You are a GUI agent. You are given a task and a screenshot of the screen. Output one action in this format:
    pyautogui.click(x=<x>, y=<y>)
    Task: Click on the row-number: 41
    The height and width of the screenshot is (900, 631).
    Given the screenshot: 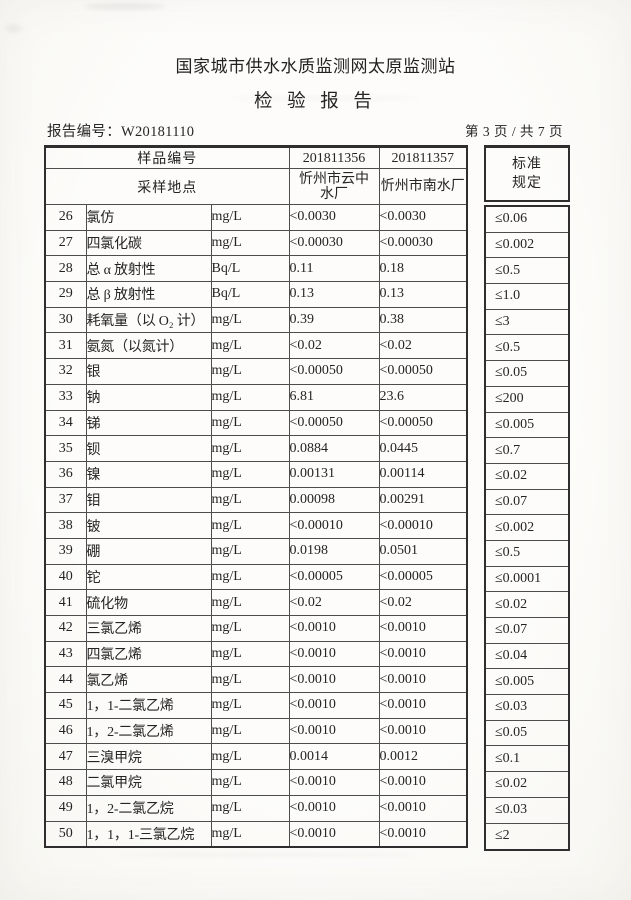 What is the action you would take?
    pyautogui.click(x=65, y=602)
    